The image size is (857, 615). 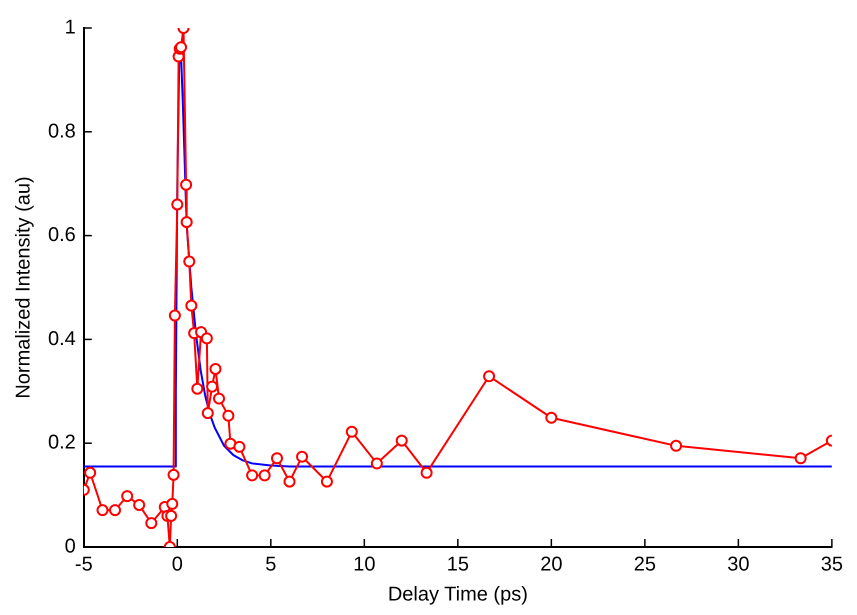 I want to click on y-tick-label: 0.6, so click(x=62, y=235).